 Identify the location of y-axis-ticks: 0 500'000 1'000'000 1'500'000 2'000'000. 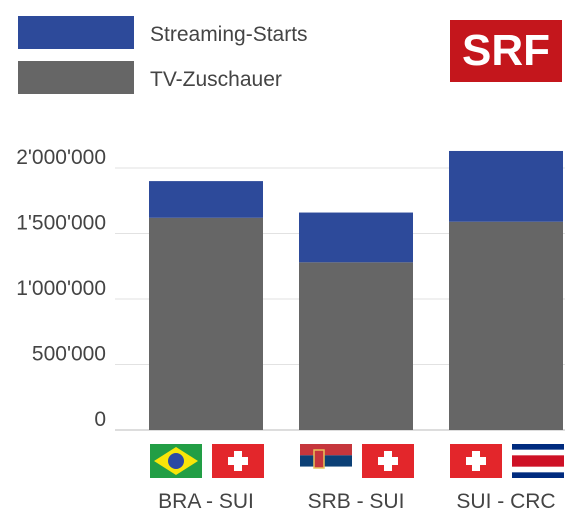
(61, 288).